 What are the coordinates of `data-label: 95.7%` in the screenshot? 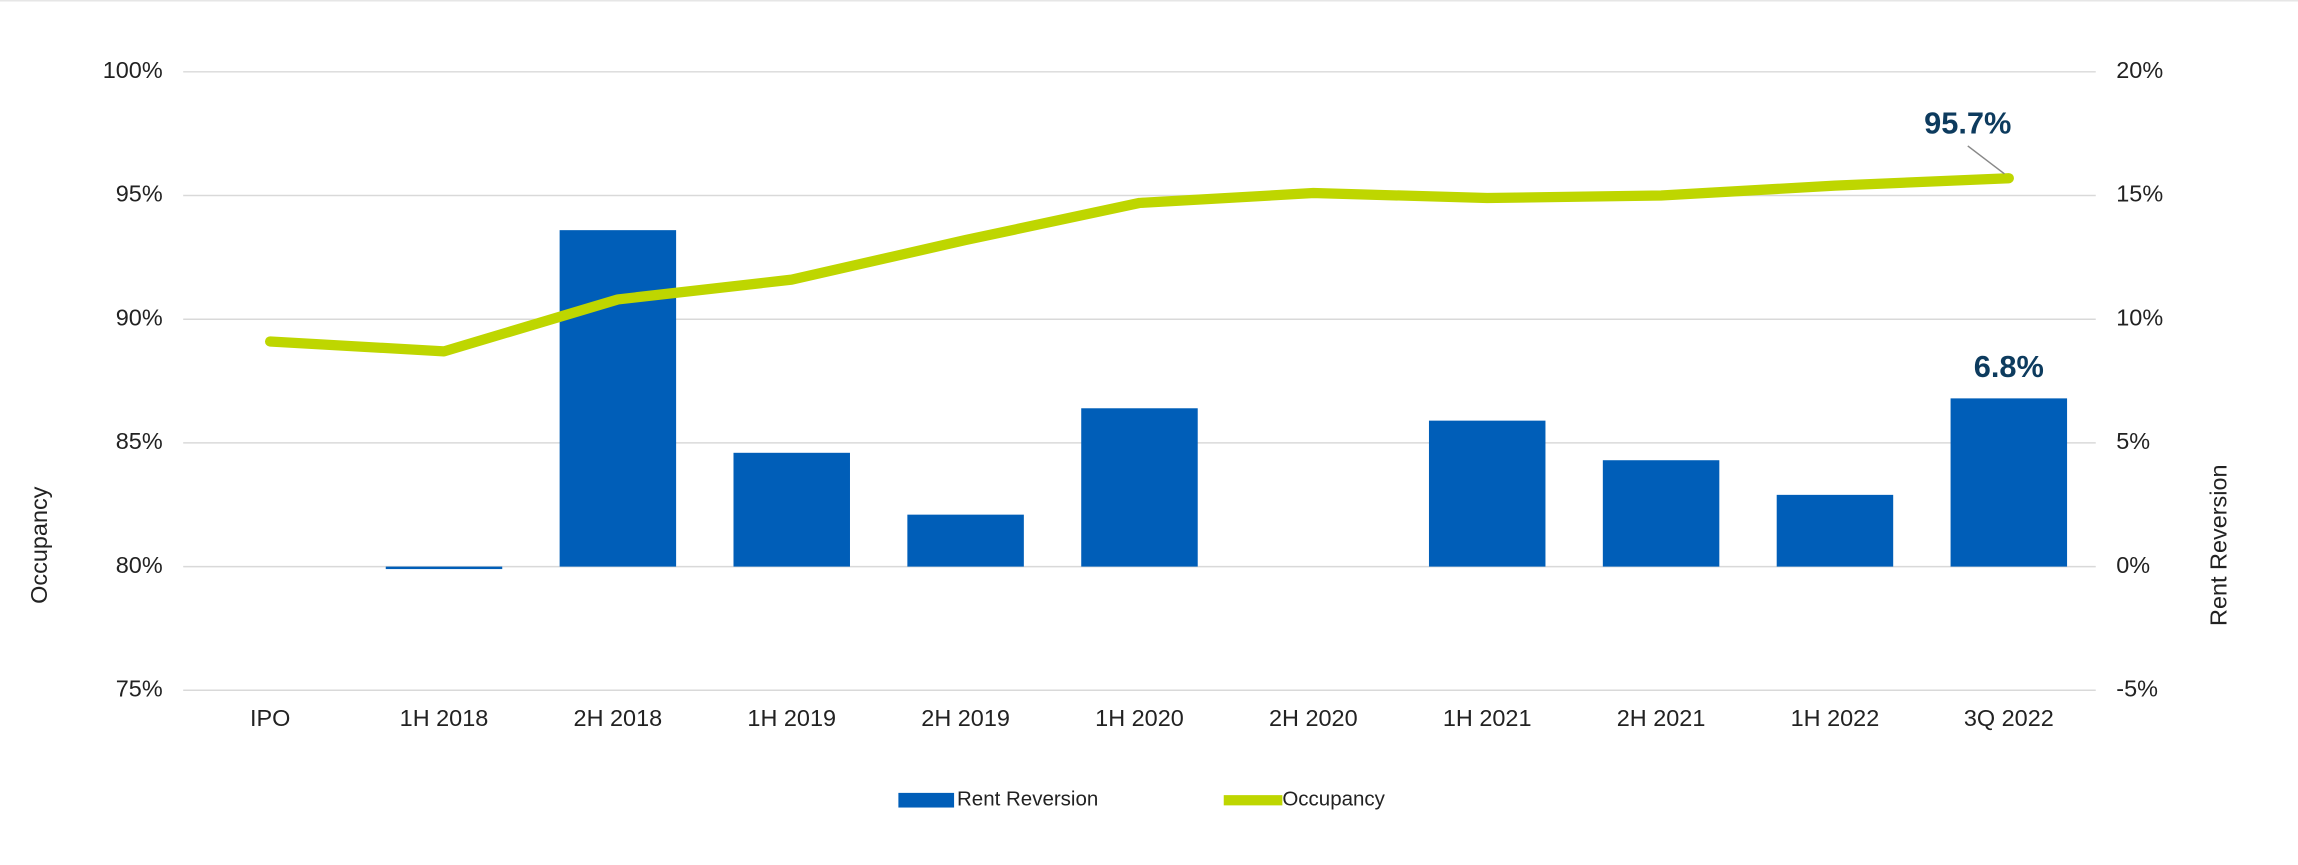 It's located at (1967, 123).